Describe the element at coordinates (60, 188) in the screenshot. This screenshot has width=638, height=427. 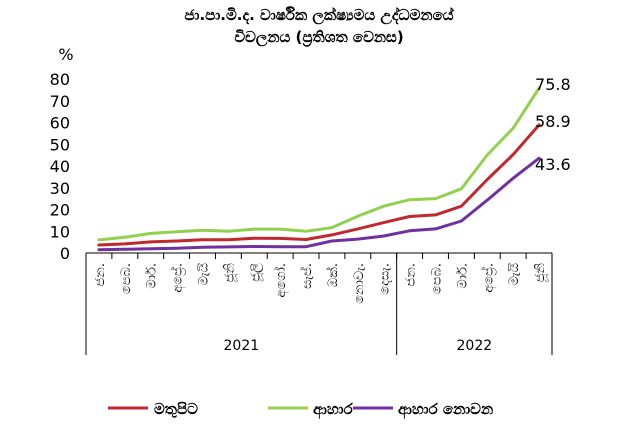
I see `y-tick-label: 30` at that location.